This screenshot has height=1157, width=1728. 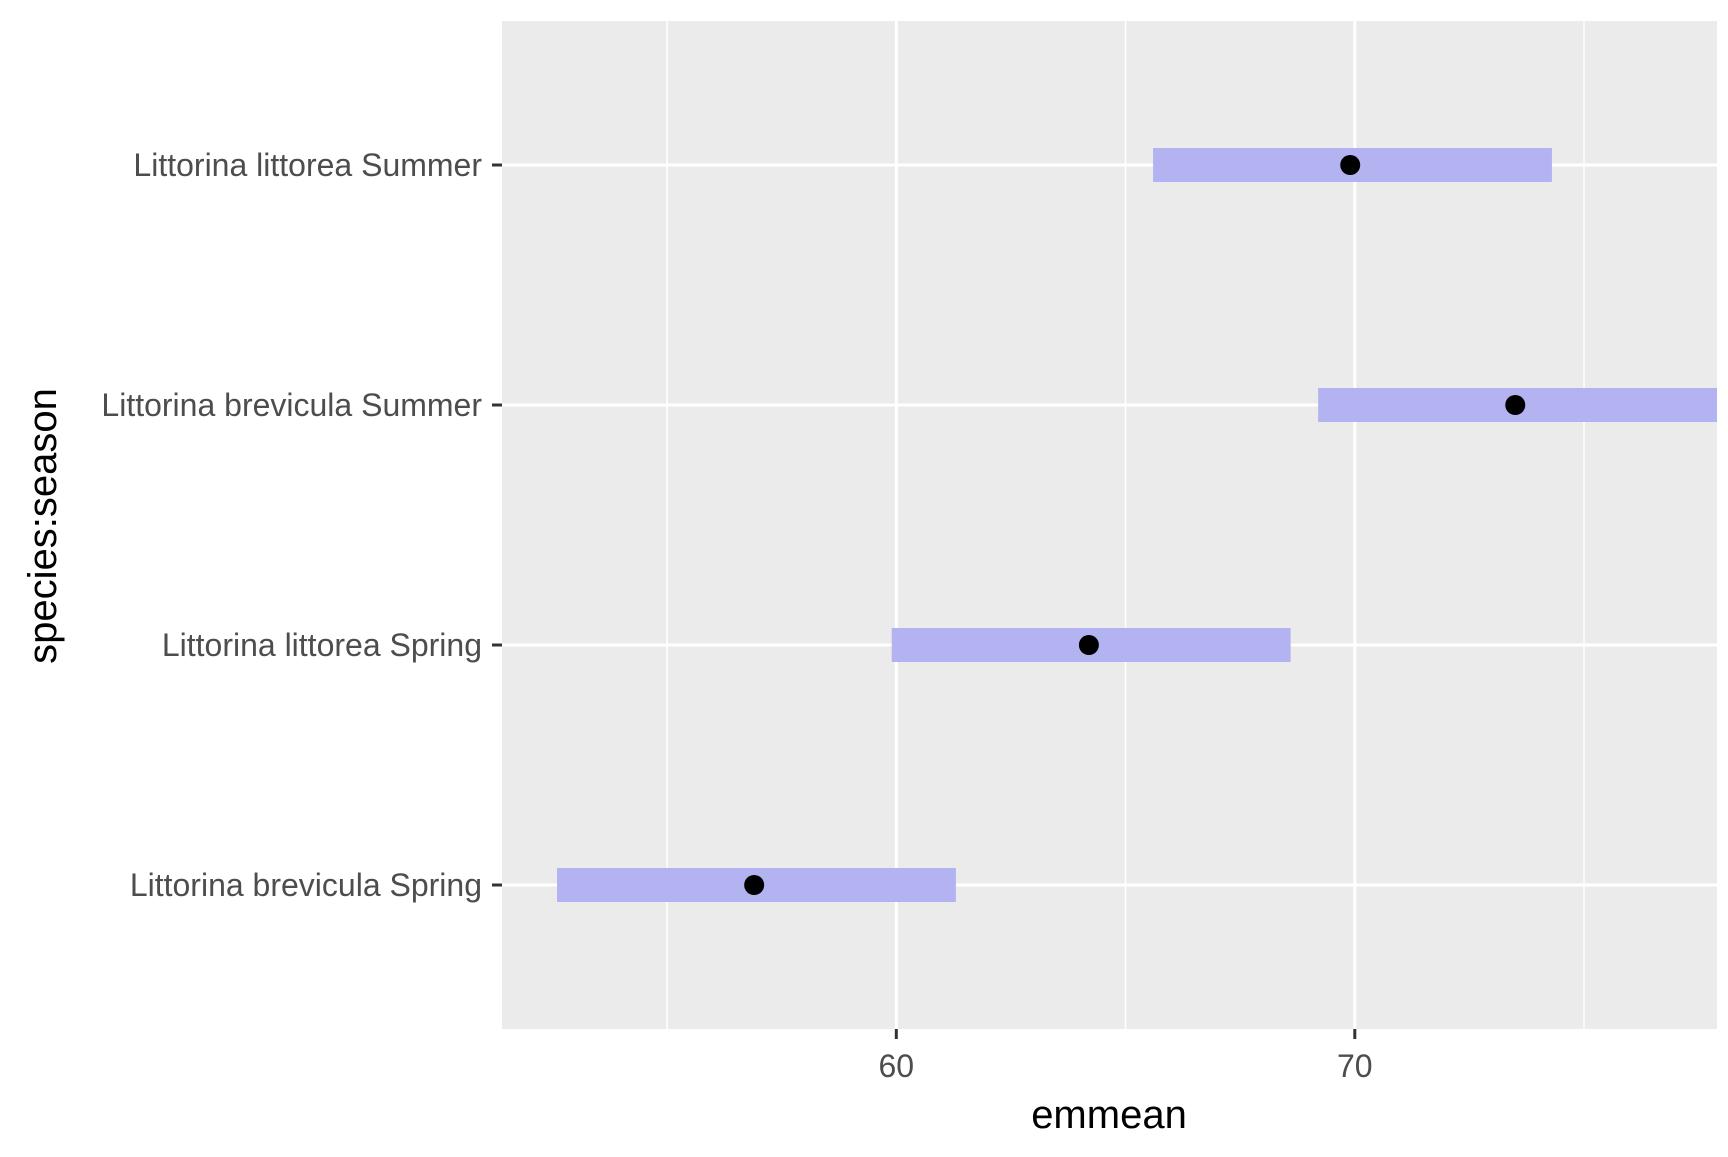 I want to click on x-tick-label: 60, so click(x=897, y=1066).